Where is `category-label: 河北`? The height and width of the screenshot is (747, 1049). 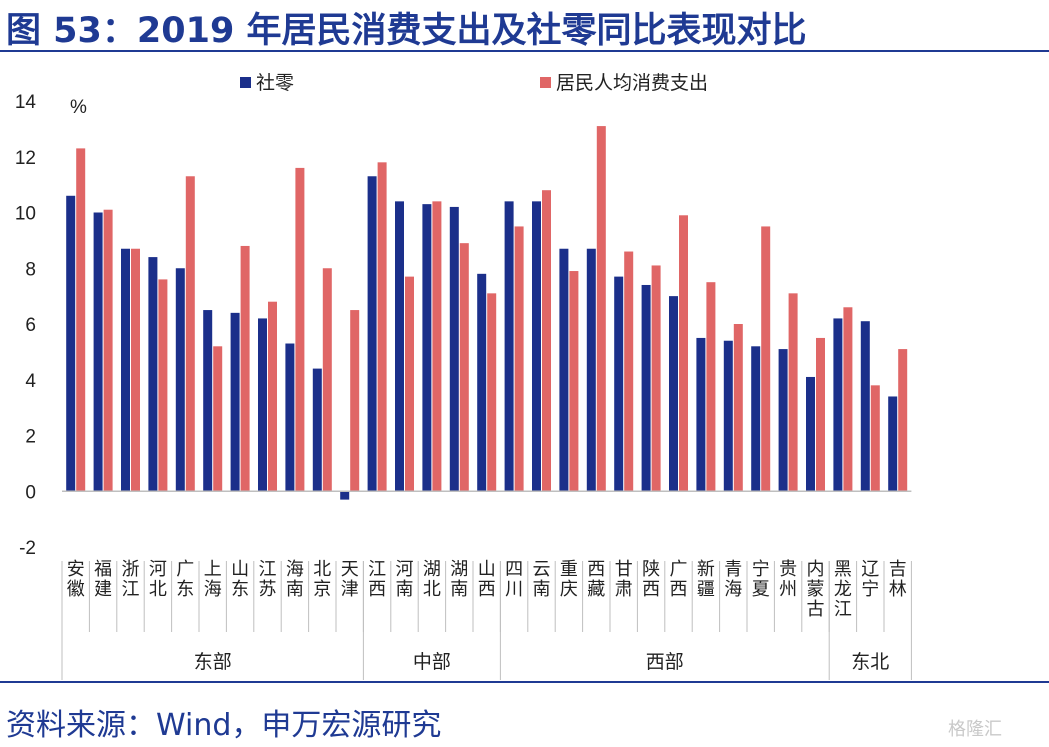 category-label: 河北 is located at coordinates (158, 579).